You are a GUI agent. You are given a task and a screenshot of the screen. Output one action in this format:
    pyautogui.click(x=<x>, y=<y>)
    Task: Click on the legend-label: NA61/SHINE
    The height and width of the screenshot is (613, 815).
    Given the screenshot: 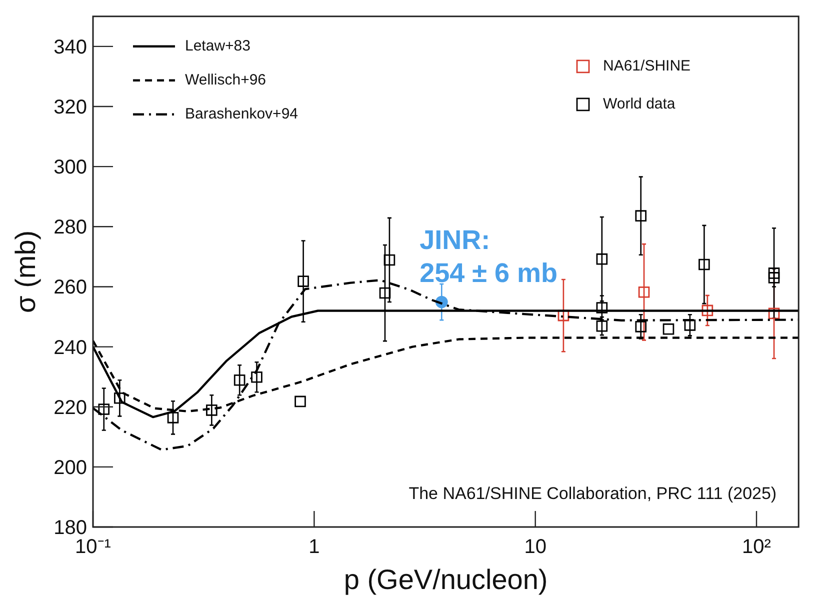 What is the action you would take?
    pyautogui.click(x=647, y=66)
    